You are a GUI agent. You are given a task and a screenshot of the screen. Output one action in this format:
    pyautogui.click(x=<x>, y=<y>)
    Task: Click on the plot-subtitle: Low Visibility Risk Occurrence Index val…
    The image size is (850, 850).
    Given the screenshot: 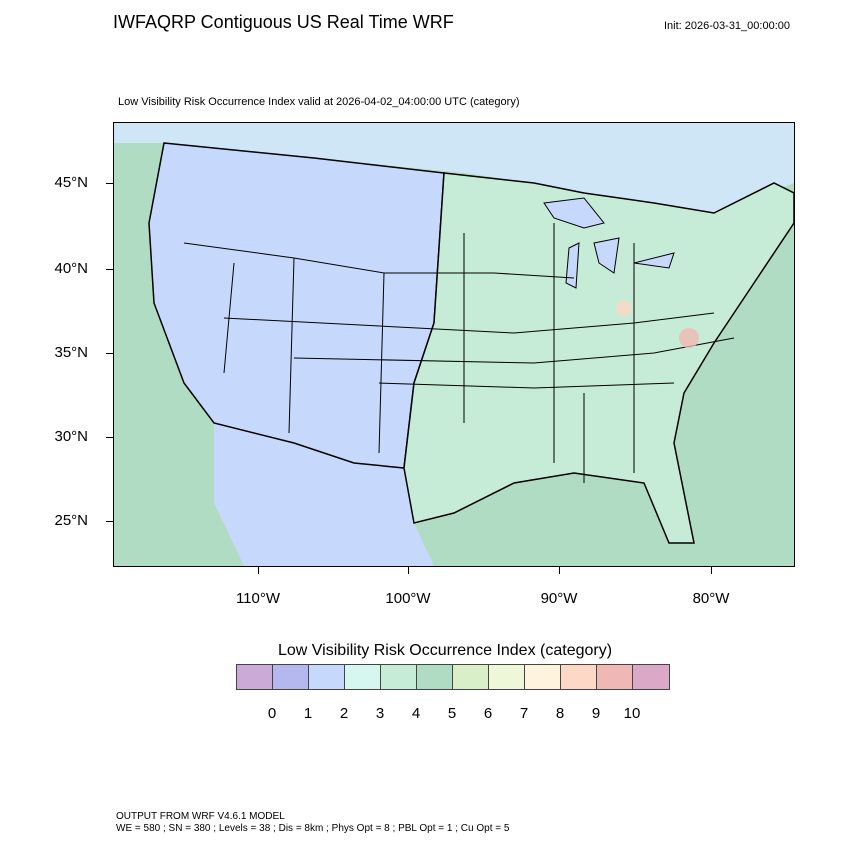 What is the action you would take?
    pyautogui.click(x=319, y=102)
    